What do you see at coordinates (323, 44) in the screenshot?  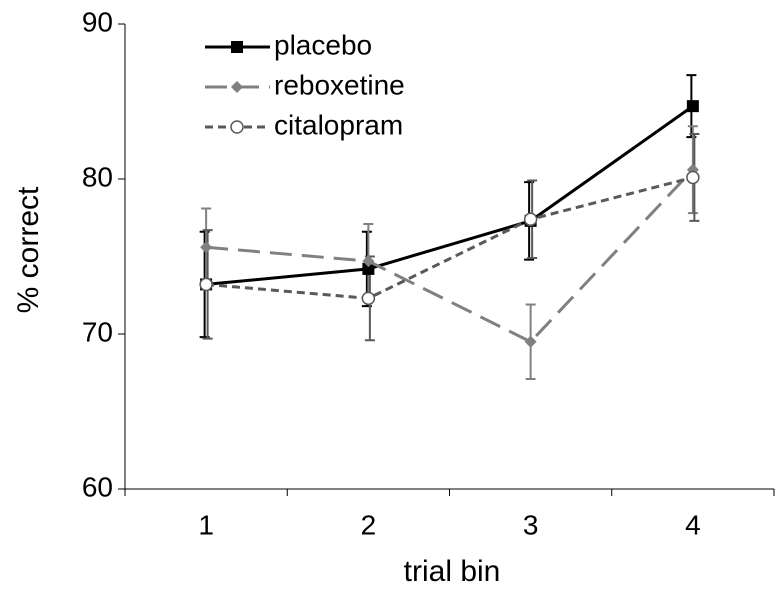 I see `legend-label: placebo` at bounding box center [323, 44].